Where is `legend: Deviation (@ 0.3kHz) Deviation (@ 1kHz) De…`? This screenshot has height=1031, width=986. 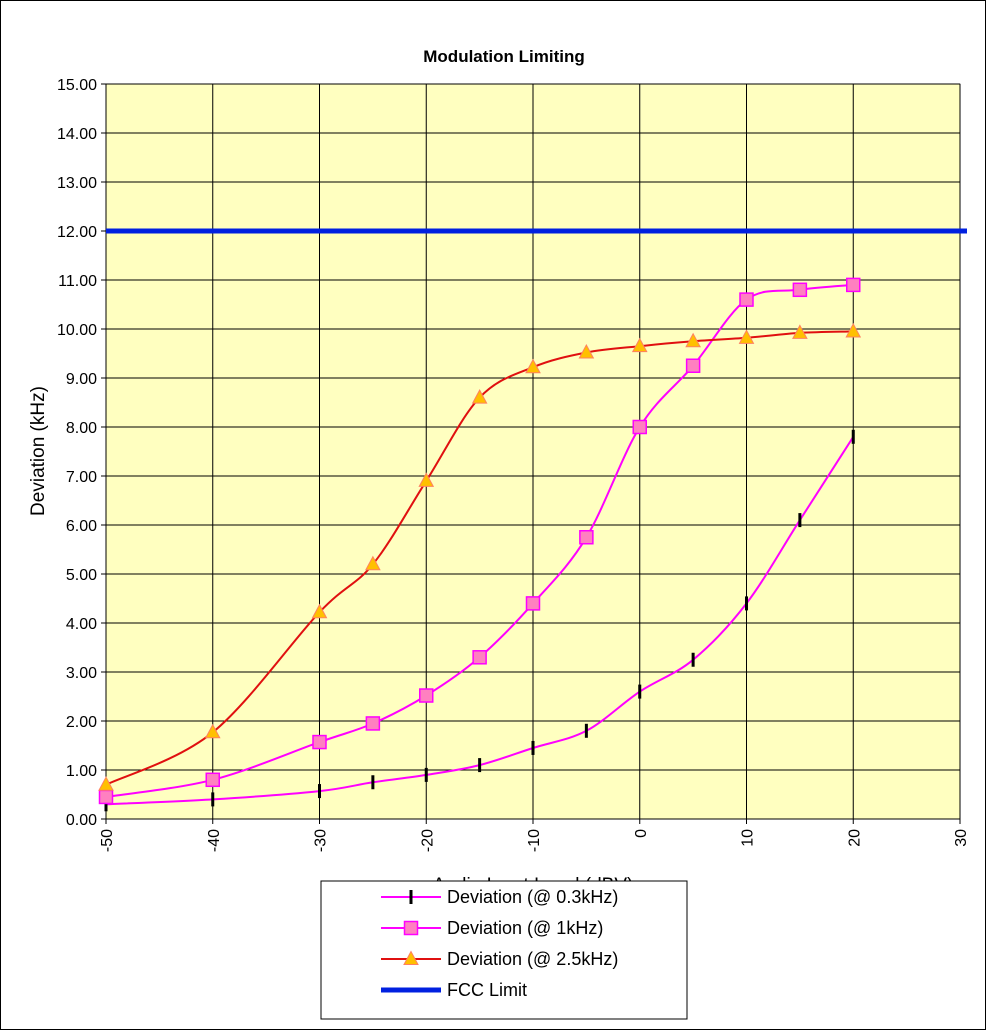
legend: Deviation (@ 0.3kHz) Deviation (@ 1kHz) De… is located at coordinates (504, 950).